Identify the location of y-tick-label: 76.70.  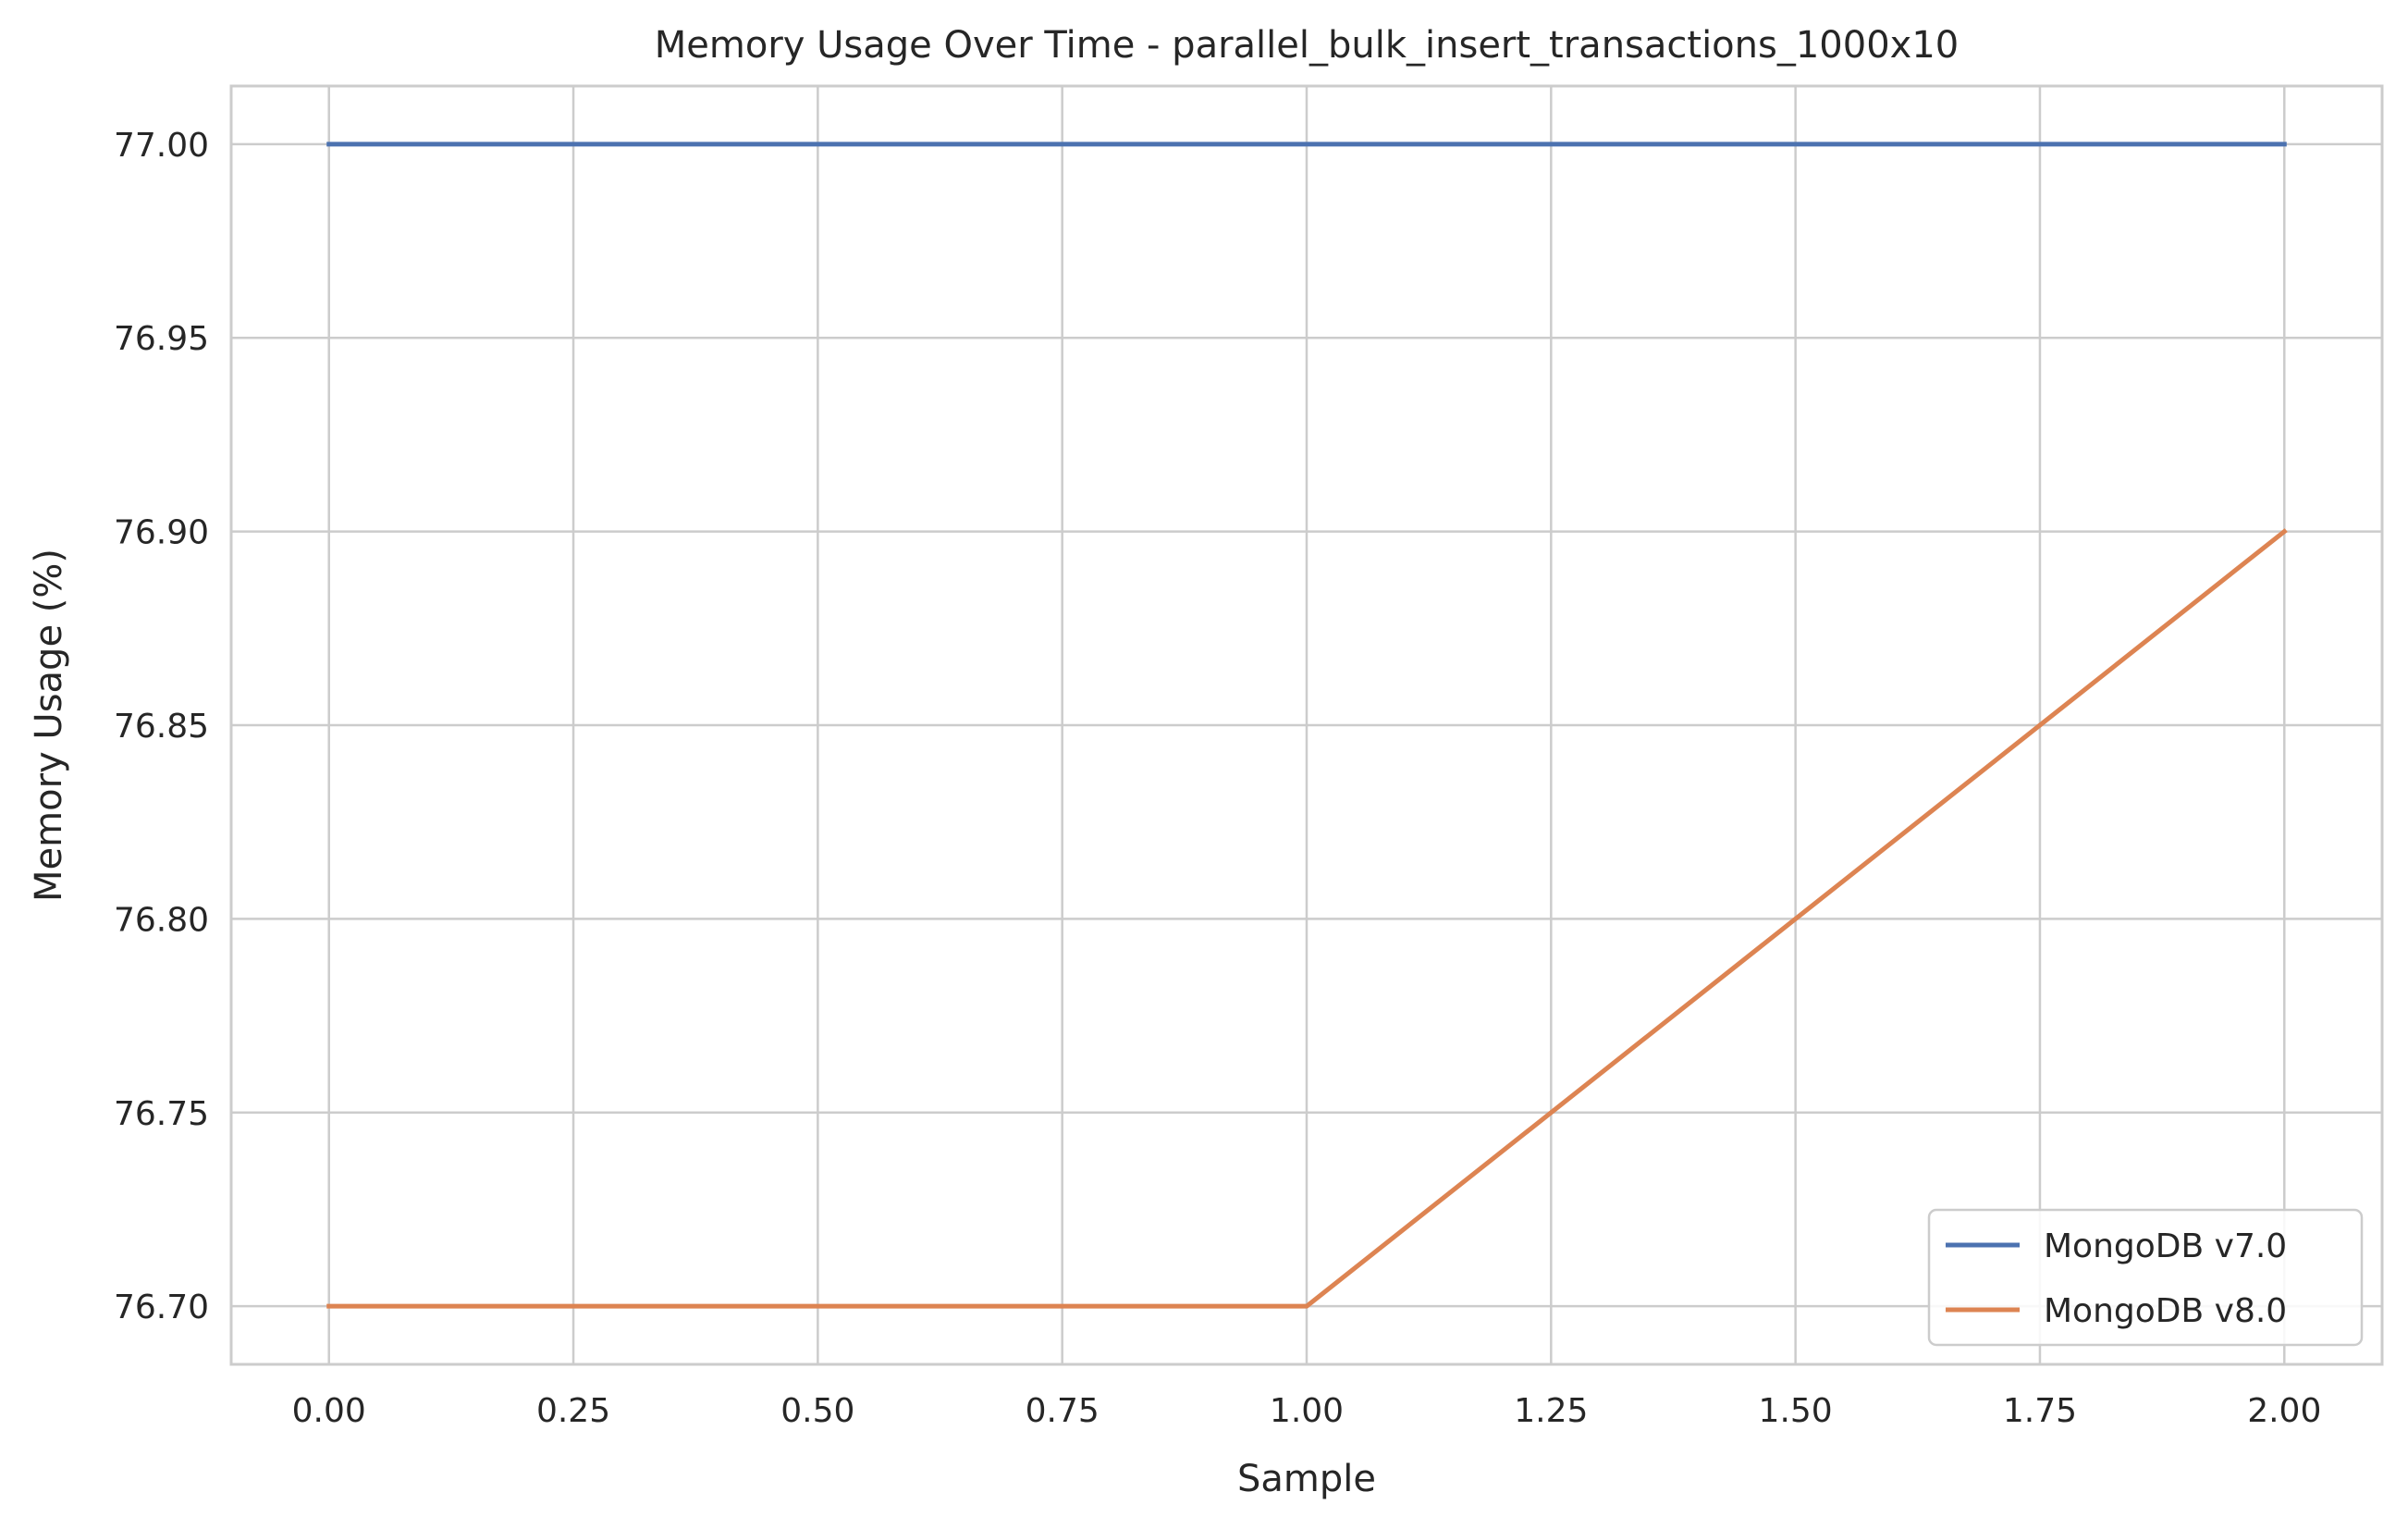
(161, 1307).